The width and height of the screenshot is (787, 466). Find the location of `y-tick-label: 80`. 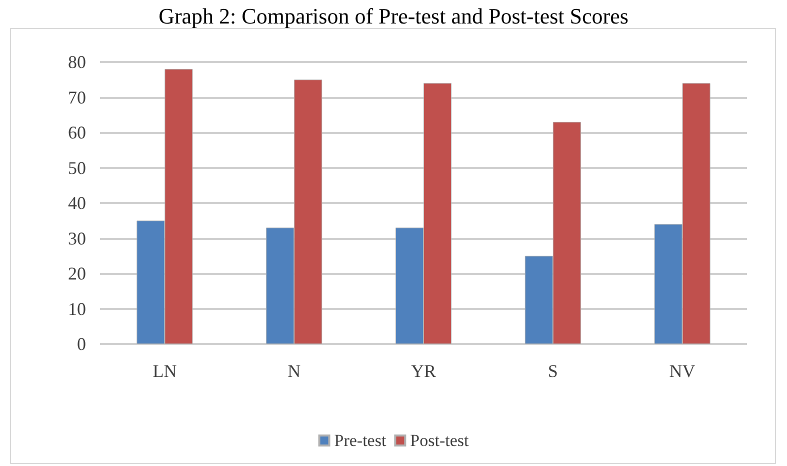

y-tick-label: 80 is located at coordinates (77, 62).